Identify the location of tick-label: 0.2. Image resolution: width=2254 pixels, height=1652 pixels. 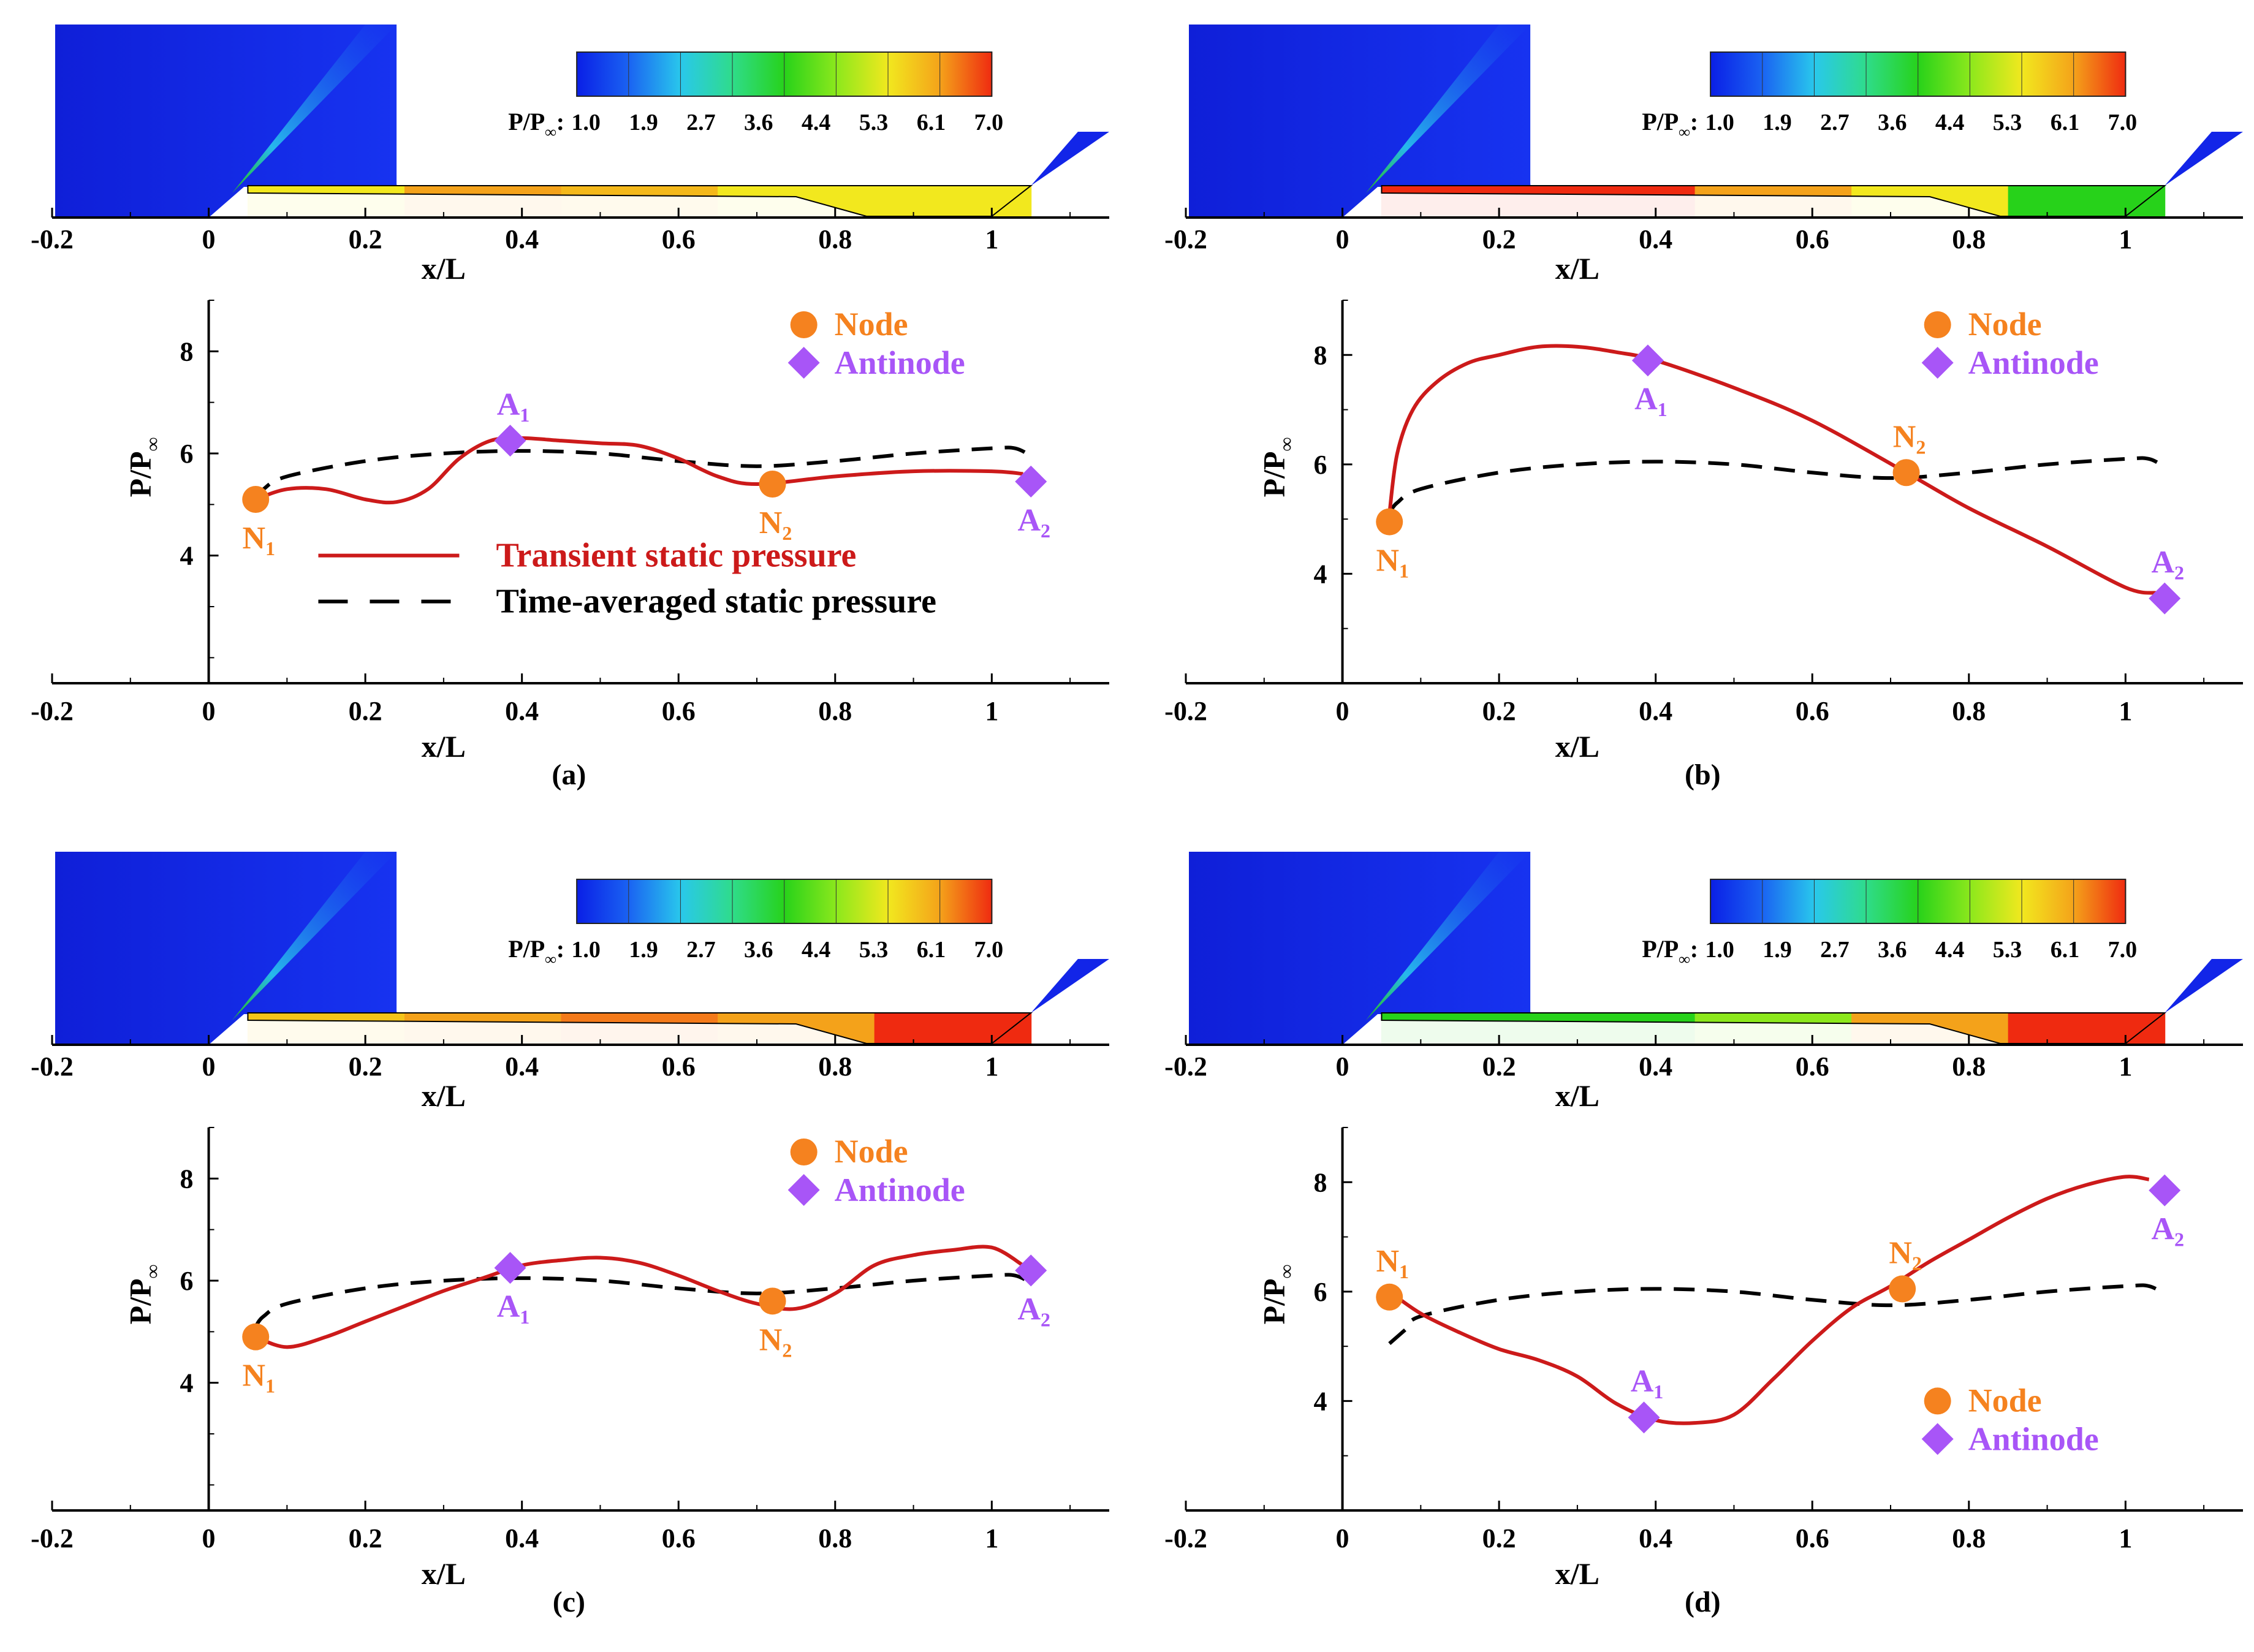
(1499, 239).